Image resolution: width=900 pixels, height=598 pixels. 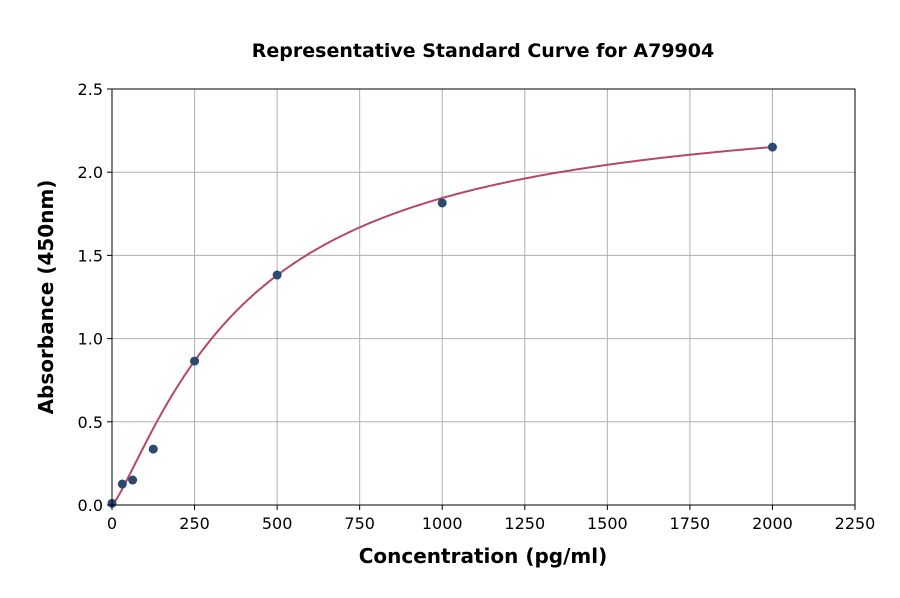 I want to click on x-tick-label: 1000, so click(x=442, y=523).